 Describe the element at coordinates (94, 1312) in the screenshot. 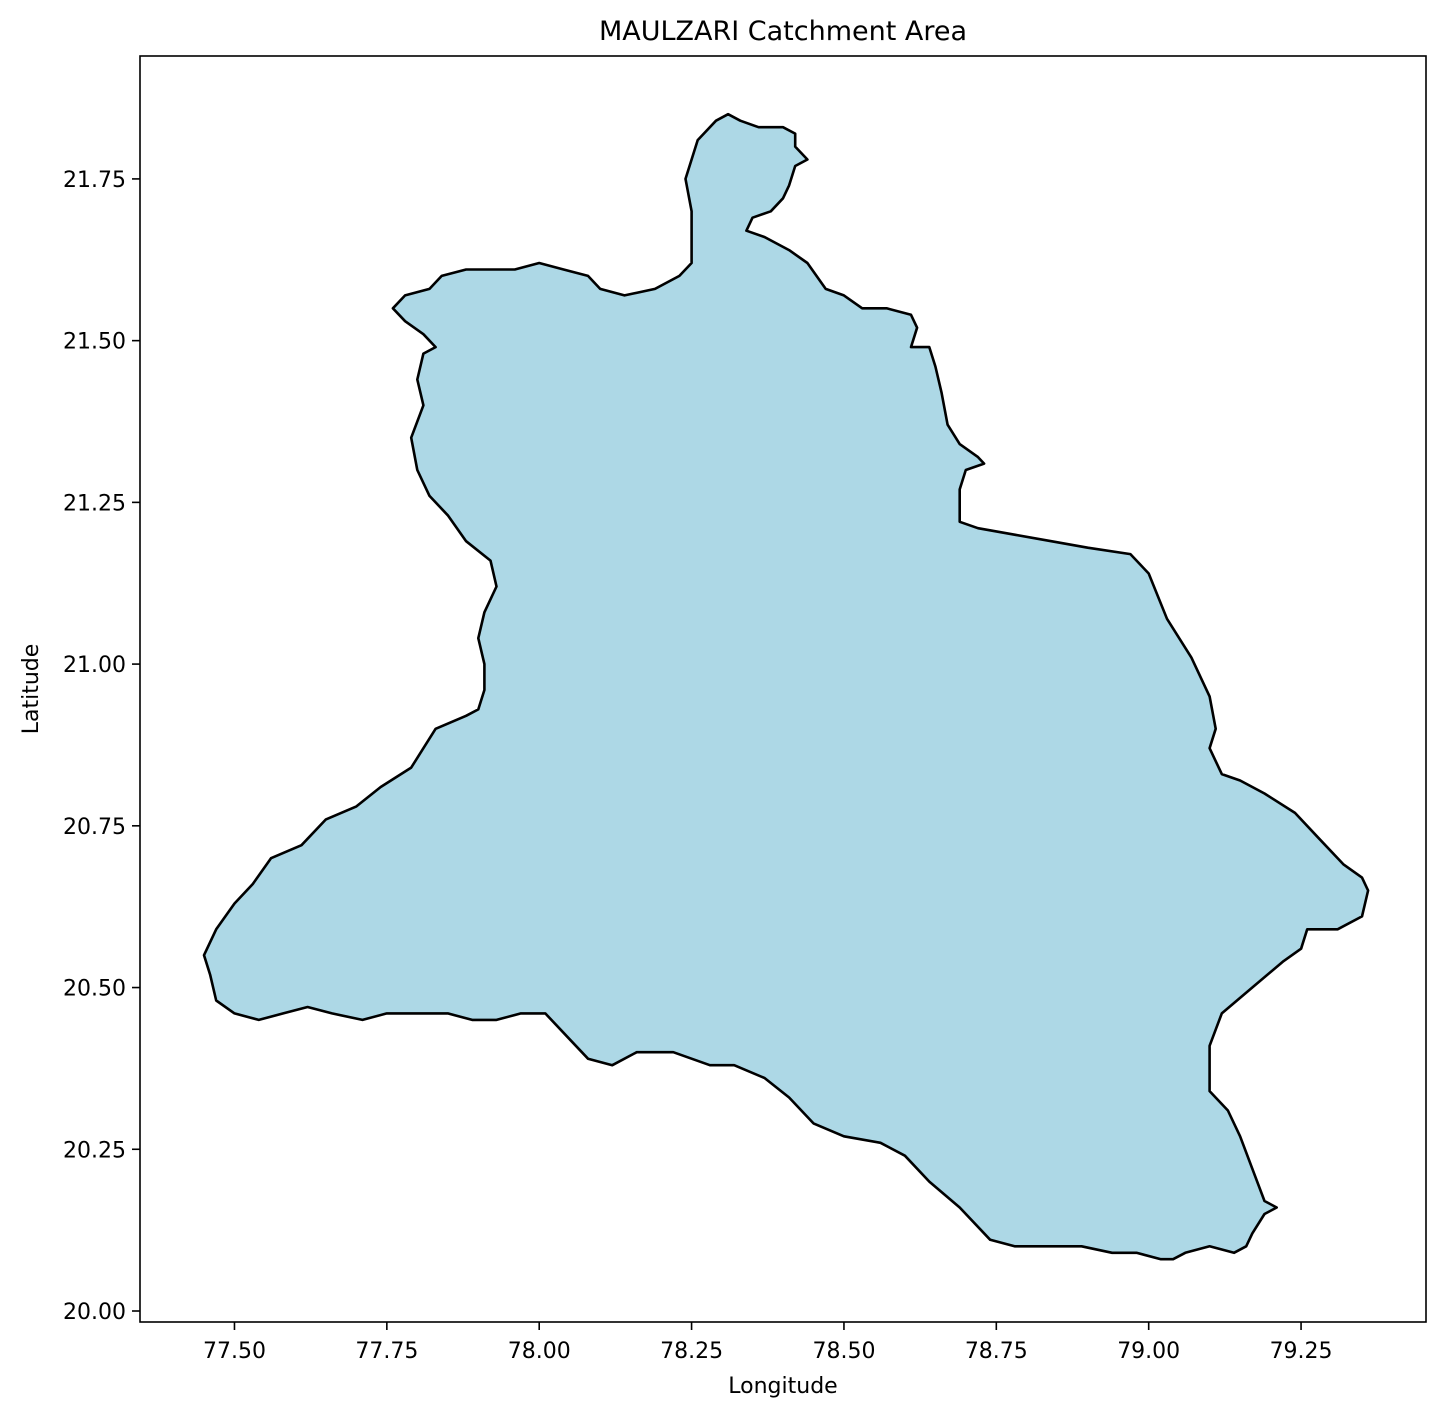

I see `y-tick-label: 20.00` at that location.